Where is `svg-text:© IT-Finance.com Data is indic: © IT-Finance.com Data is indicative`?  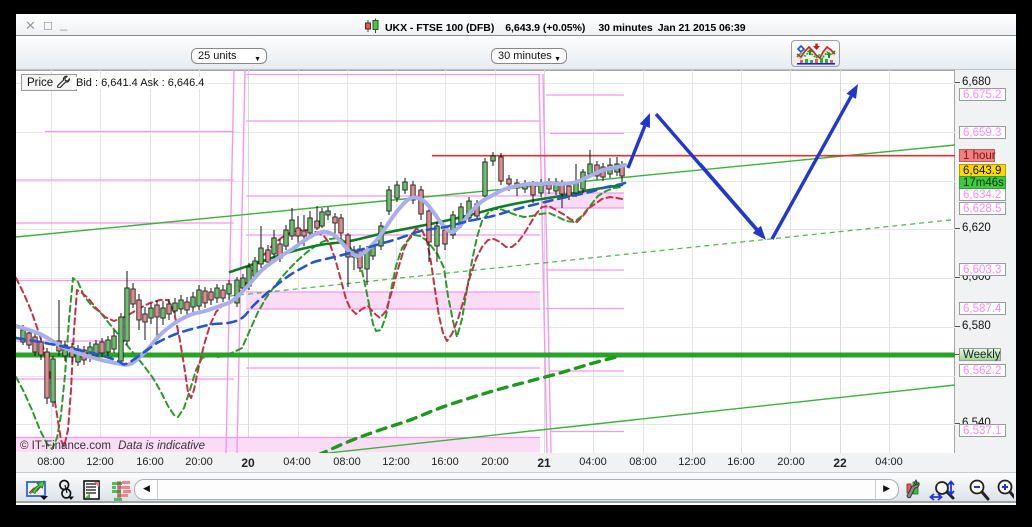 svg-text:© IT-Finance.com Data is indic: © IT-Finance.com Data is indicative is located at coordinates (112, 446).